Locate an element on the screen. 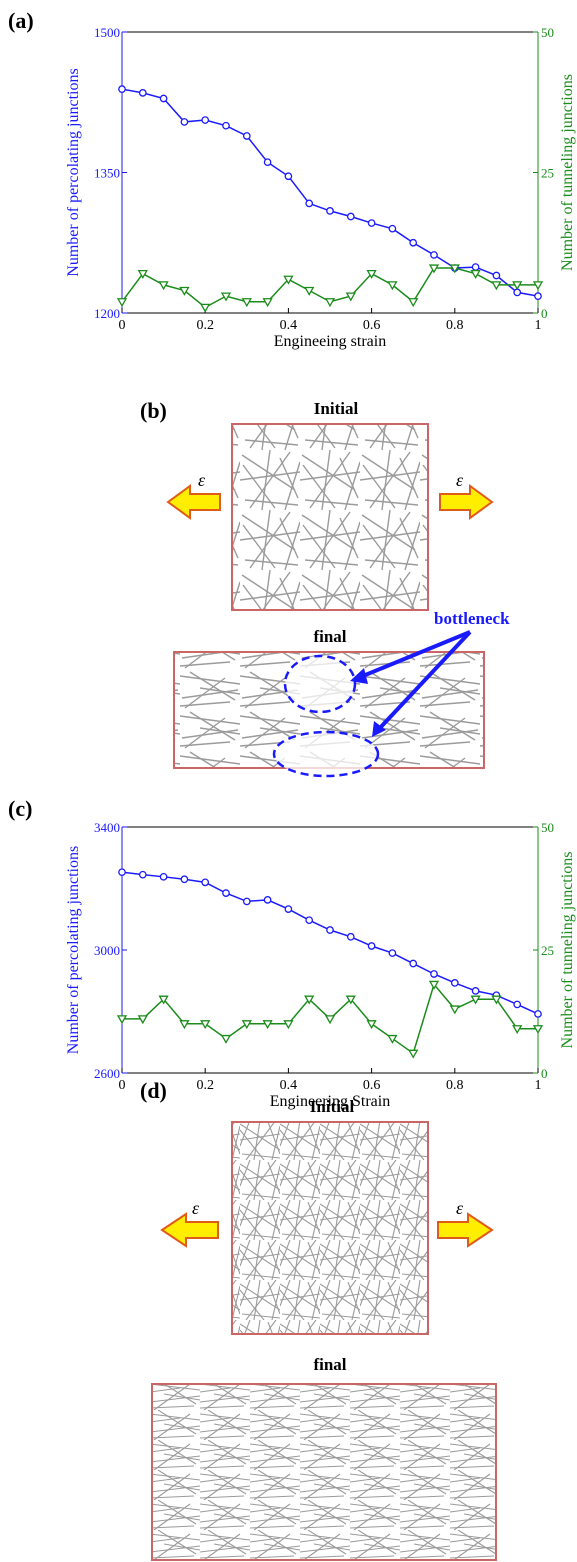 This screenshot has width=577, height=1562. initial-title-d: Initial is located at coordinates (332, 1106).